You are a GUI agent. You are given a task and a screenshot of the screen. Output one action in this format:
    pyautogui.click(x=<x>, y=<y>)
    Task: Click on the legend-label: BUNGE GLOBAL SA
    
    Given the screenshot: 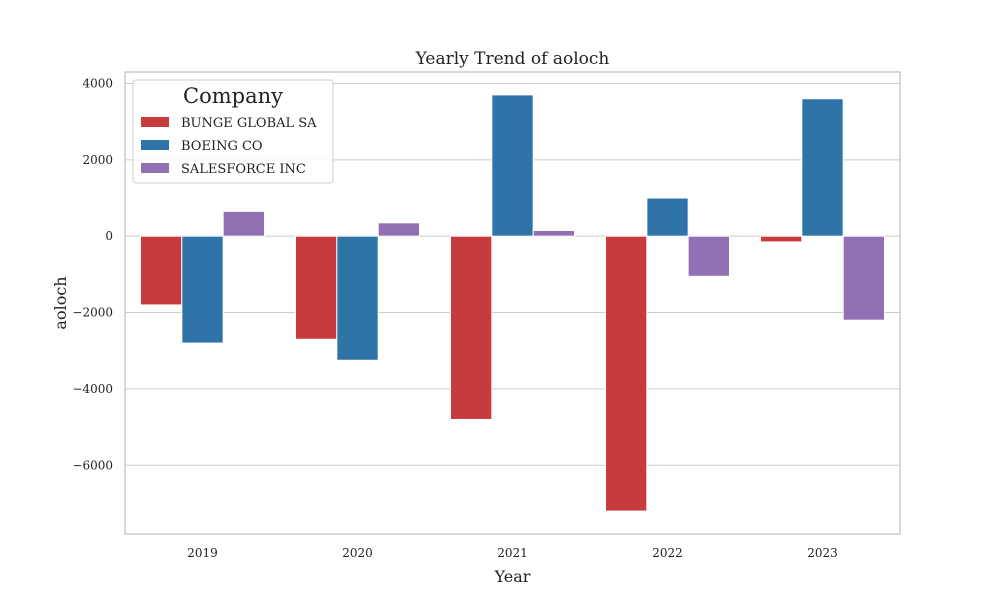 What is the action you would take?
    pyautogui.click(x=249, y=123)
    